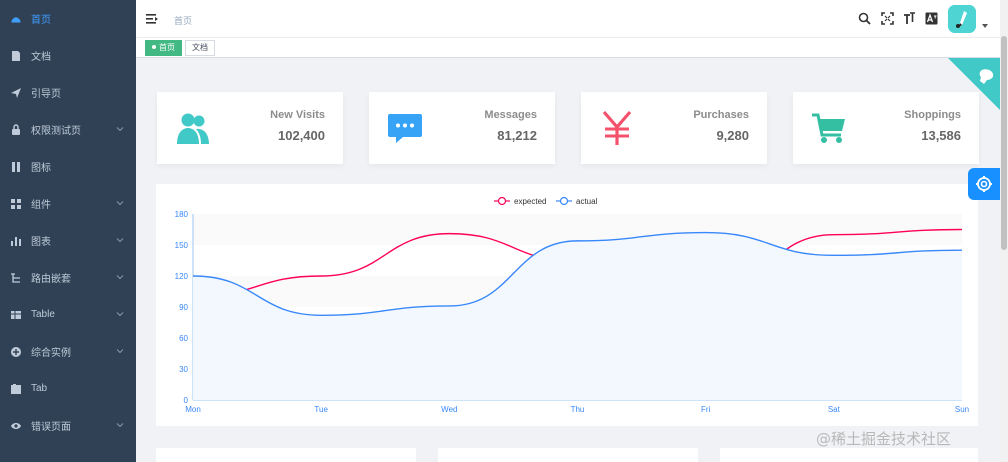  I want to click on sidebar-item-7: 路由嵌套, so click(68, 277).